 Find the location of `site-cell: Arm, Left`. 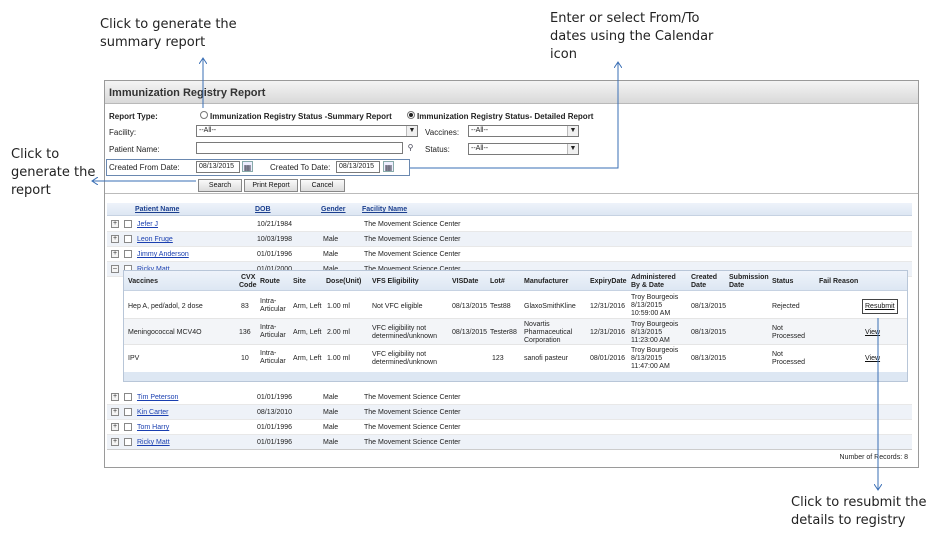

site-cell: Arm, Left is located at coordinates (307, 306).